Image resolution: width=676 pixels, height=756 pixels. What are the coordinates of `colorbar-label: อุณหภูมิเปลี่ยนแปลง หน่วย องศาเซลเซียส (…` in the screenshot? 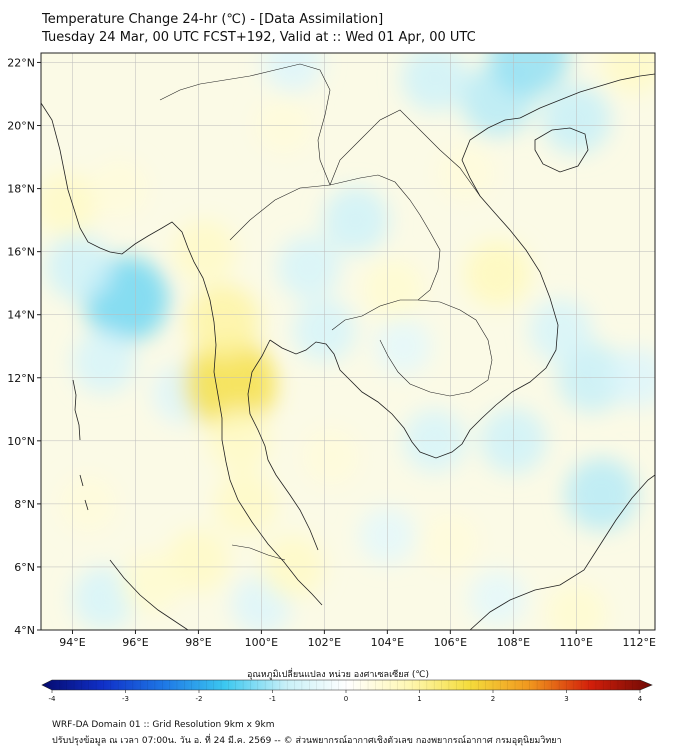 It's located at (338, 675).